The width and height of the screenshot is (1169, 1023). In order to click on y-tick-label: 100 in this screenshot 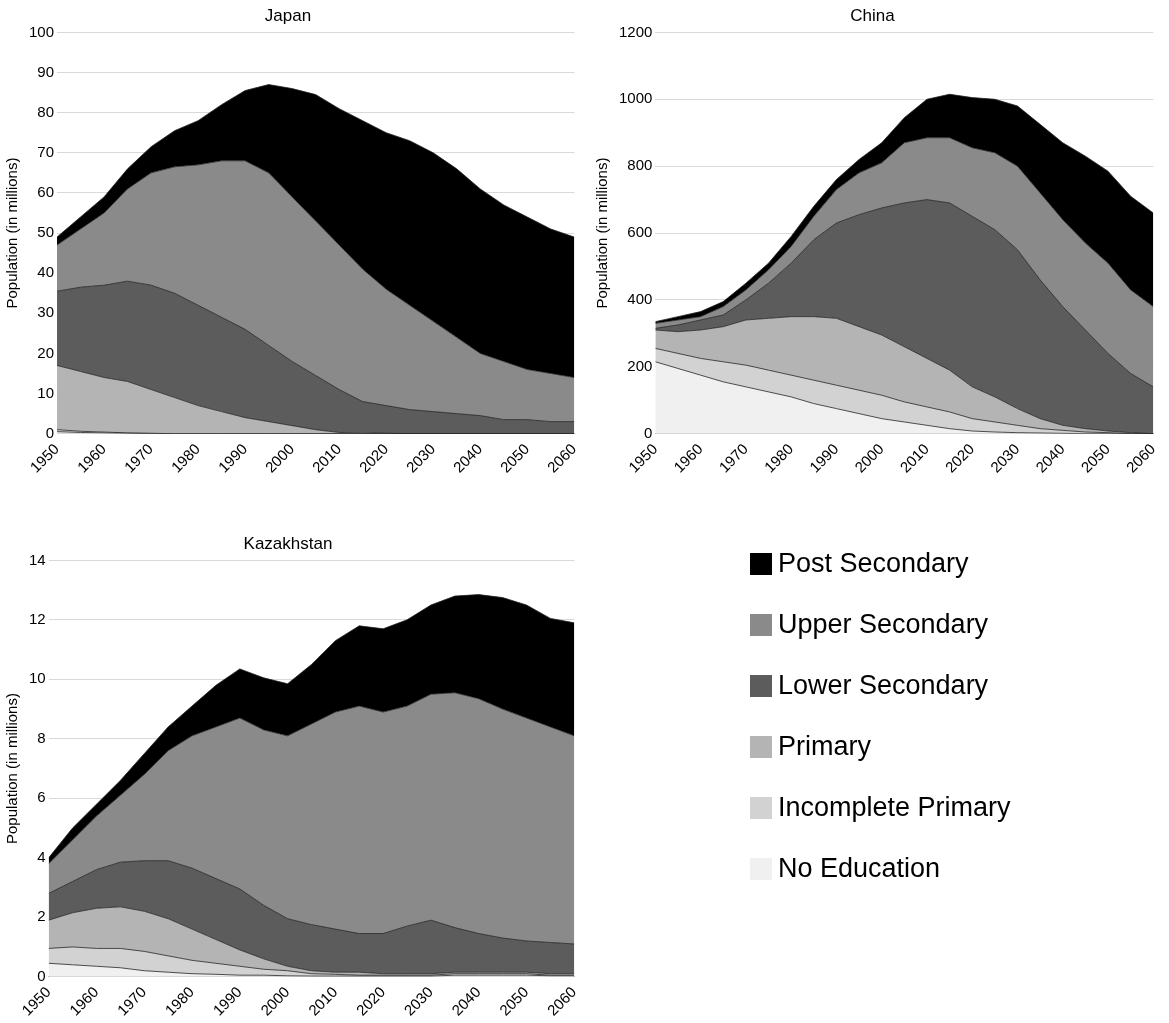, I will do `click(42, 31)`.